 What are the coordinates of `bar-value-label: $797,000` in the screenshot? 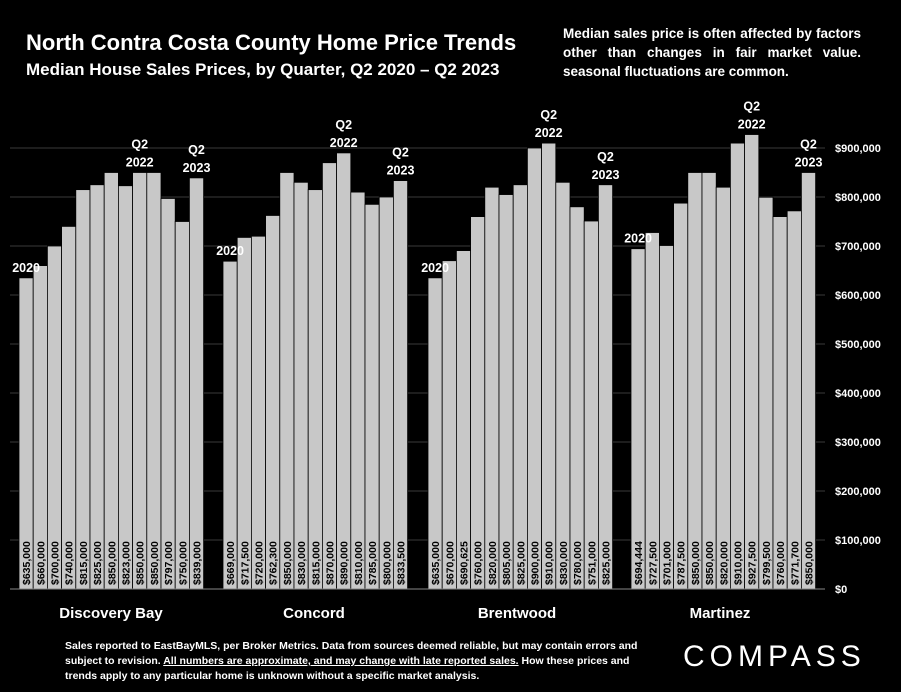 It's located at (169, 563).